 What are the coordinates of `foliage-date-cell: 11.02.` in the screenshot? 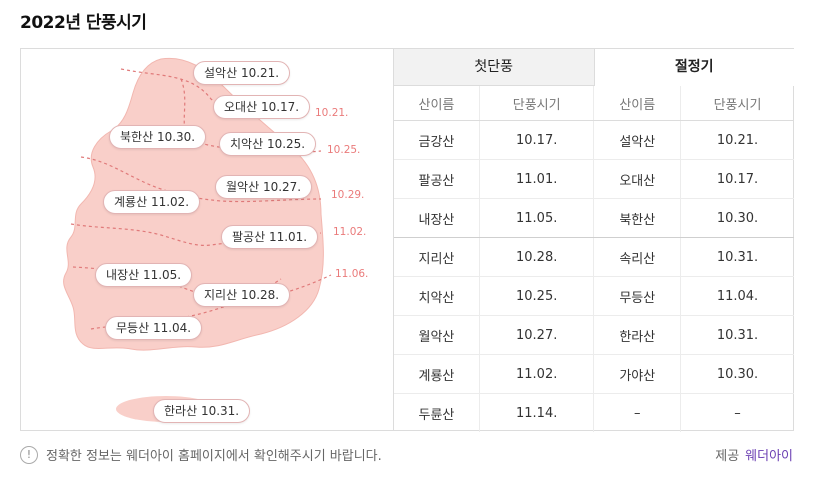 It's located at (537, 374).